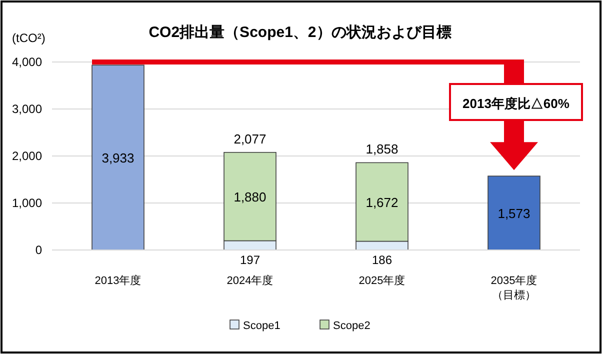 Image resolution: width=602 pixels, height=354 pixels. What do you see at coordinates (382, 149) in the screenshot?
I see `total-label: 1,858` at bounding box center [382, 149].